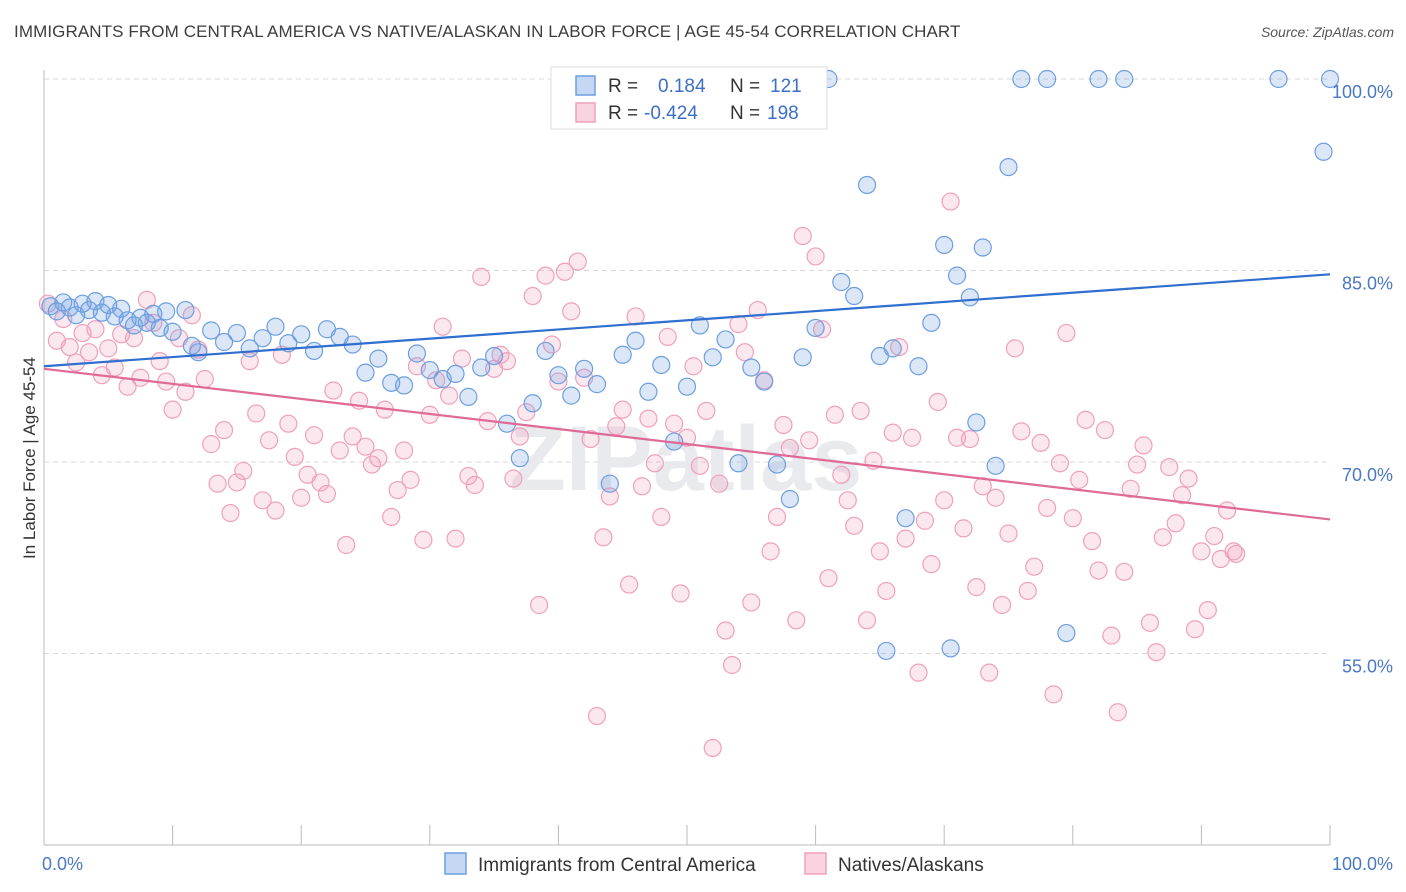 The width and height of the screenshot is (1406, 892). Describe the element at coordinates (1367, 284) in the screenshot. I see `y-tick-label: 85.0%` at that location.